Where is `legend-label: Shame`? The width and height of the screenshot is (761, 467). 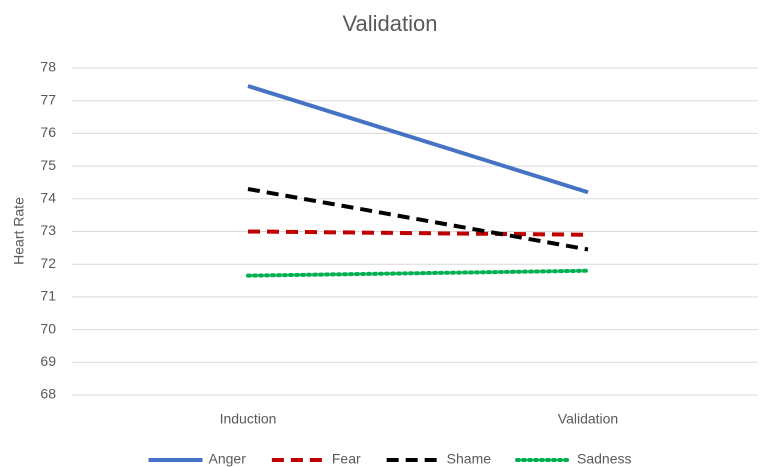 legend-label: Shame is located at coordinates (469, 459).